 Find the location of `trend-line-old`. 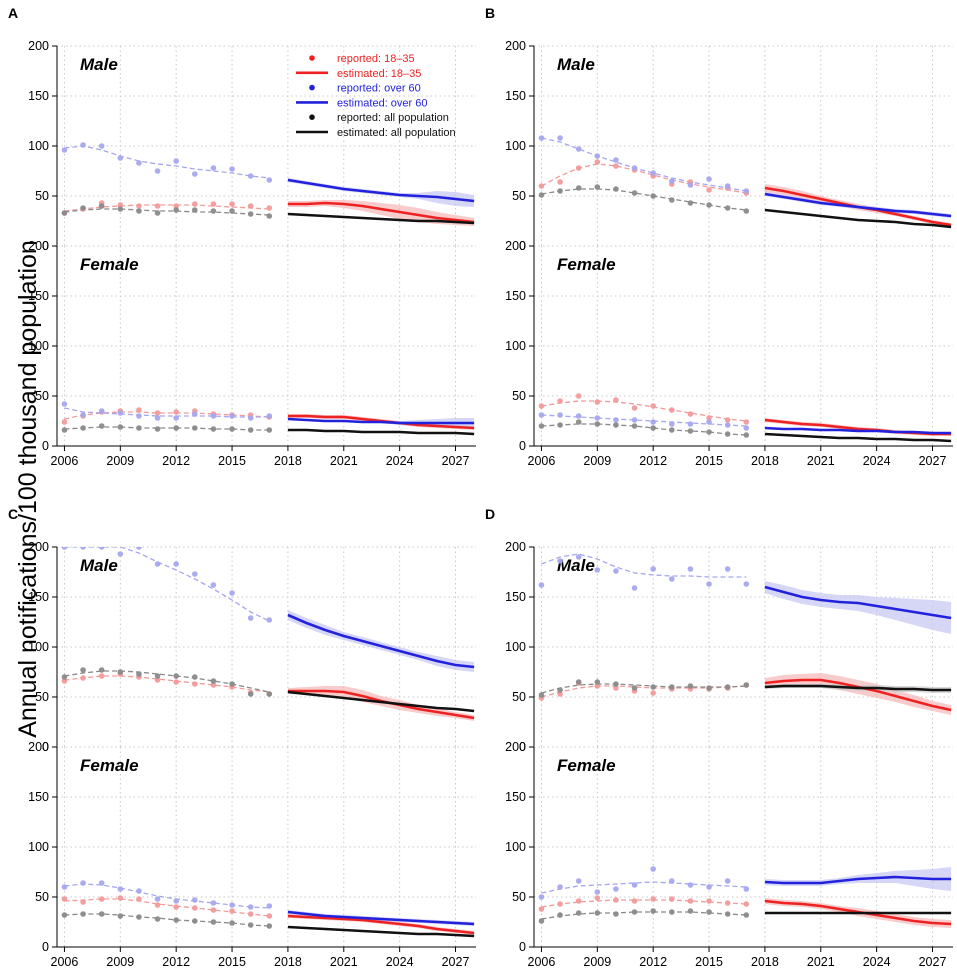

trend-line-old is located at coordinates (167, 584).